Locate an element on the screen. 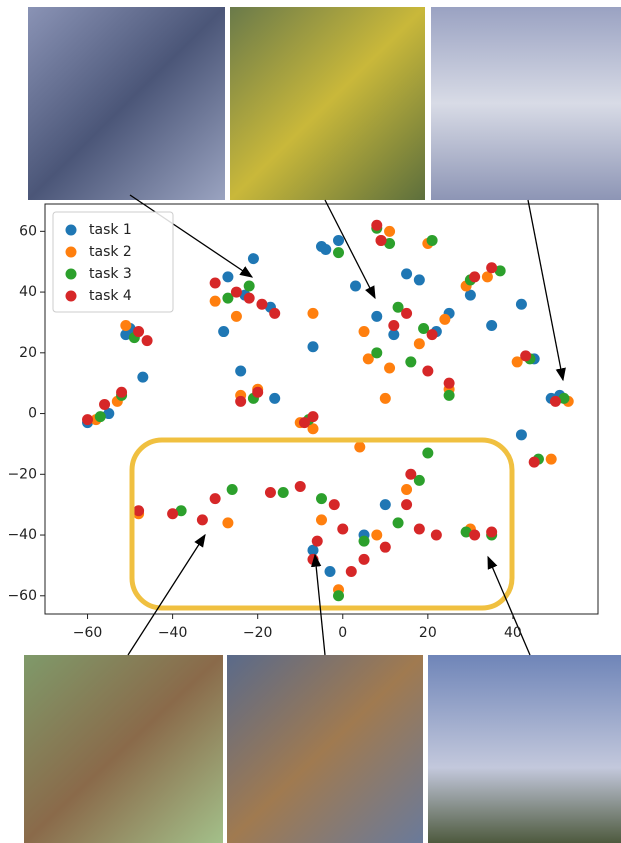 The height and width of the screenshot is (843, 621). legend-box is located at coordinates (113, 262).